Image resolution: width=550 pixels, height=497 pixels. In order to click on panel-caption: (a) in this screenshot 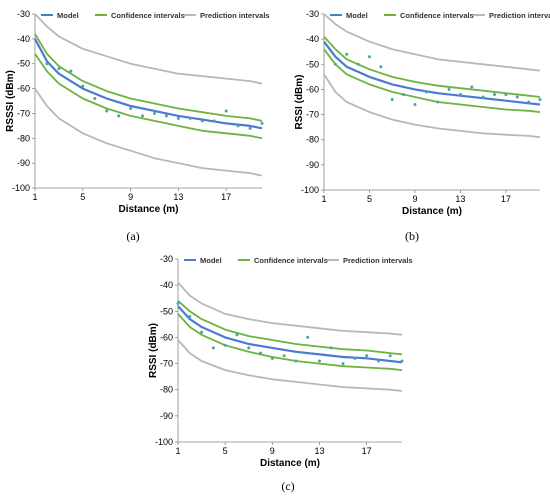, I will do `click(132, 236)`.